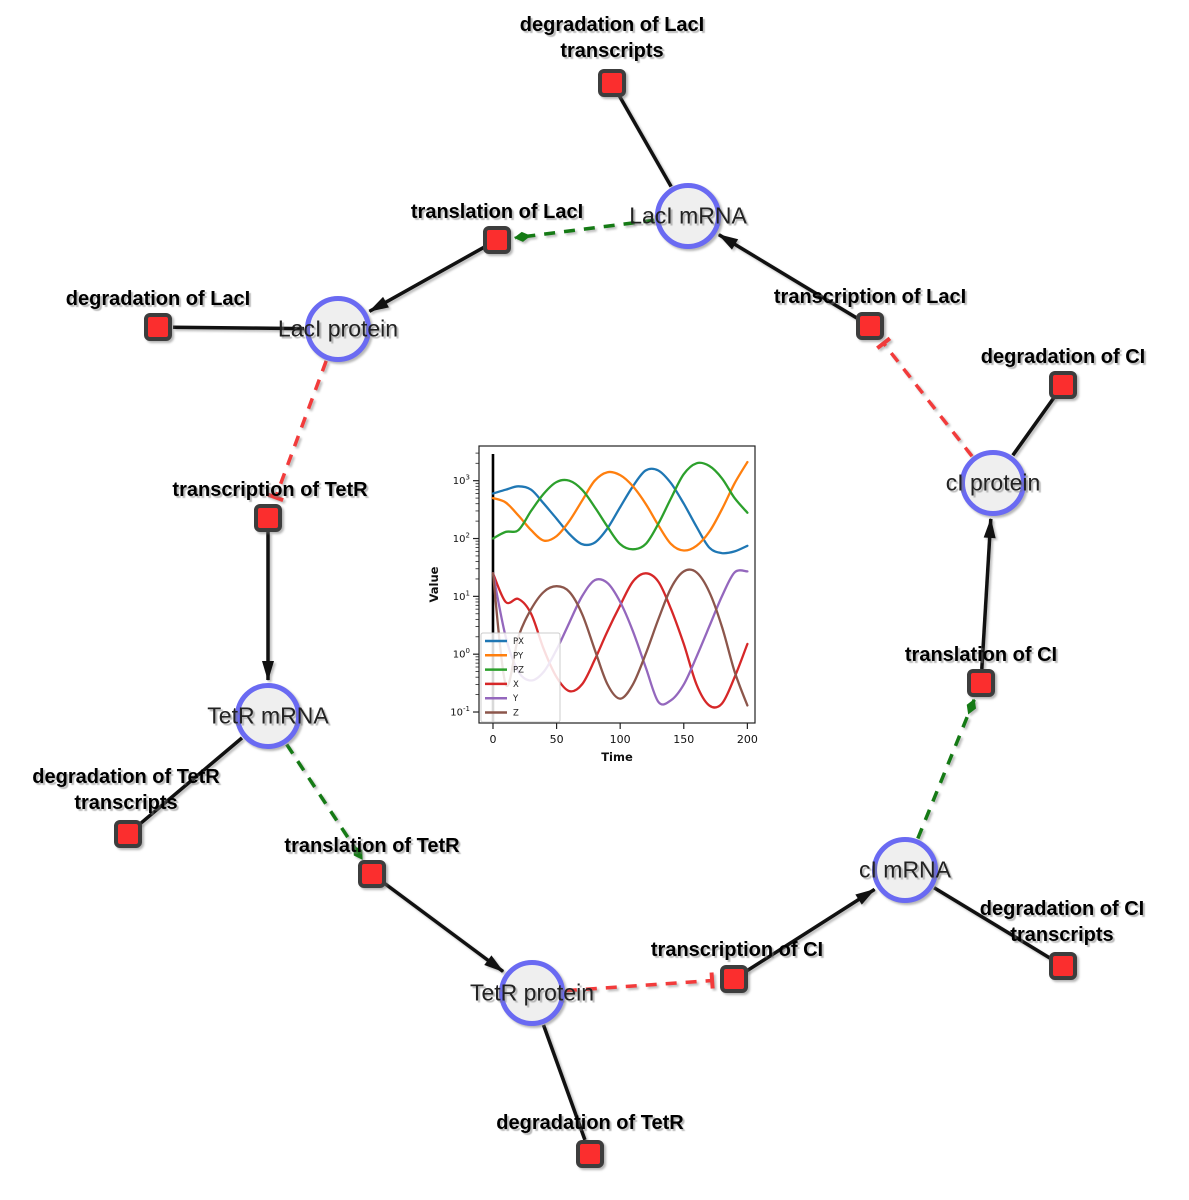 The height and width of the screenshot is (1200, 1189). Describe the element at coordinates (612, 38) in the screenshot. I see `reaction-label-deg_lacI_tx: degradation of LacI transcripts` at that location.